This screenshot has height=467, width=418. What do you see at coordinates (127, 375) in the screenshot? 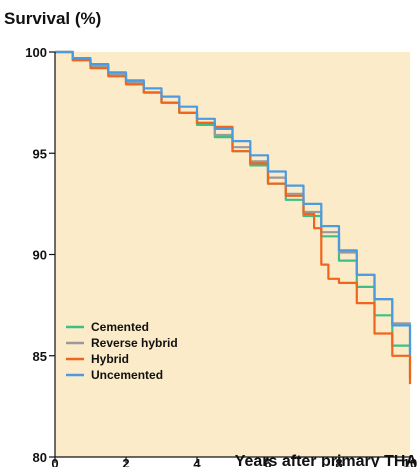
I see `legend-label: Uncemented` at bounding box center [127, 375].